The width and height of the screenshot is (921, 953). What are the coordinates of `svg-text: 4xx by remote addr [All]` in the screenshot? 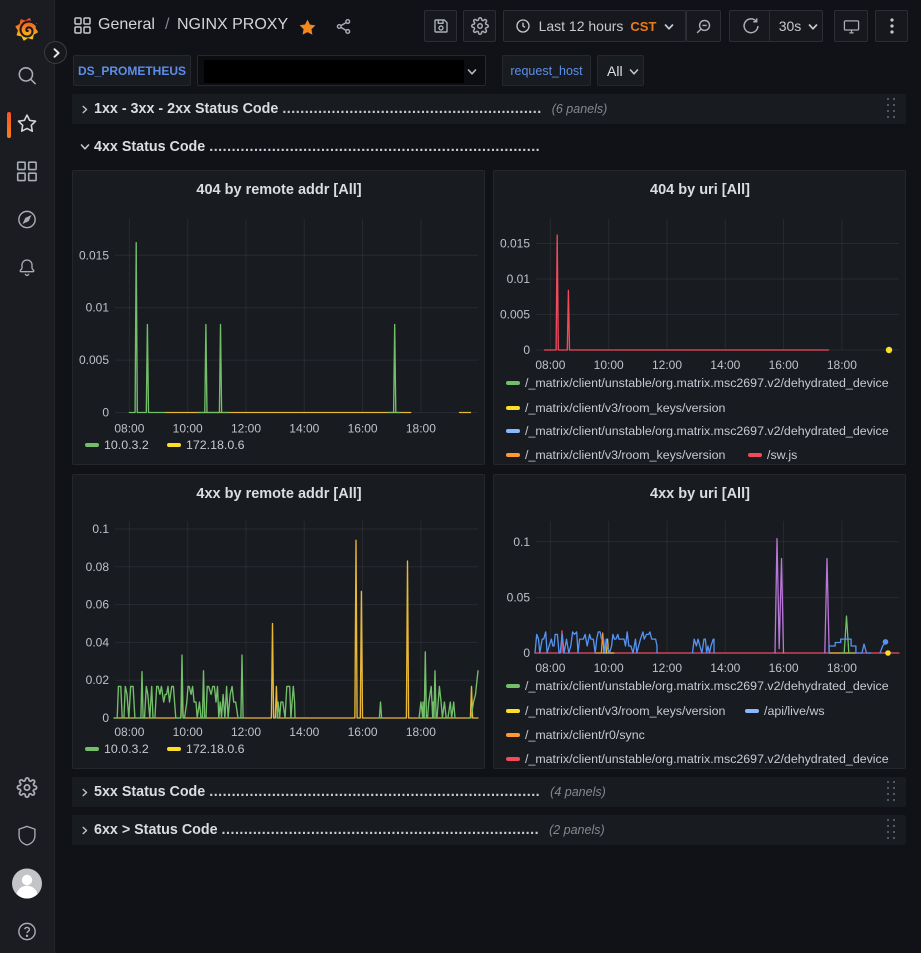 It's located at (278, 494).